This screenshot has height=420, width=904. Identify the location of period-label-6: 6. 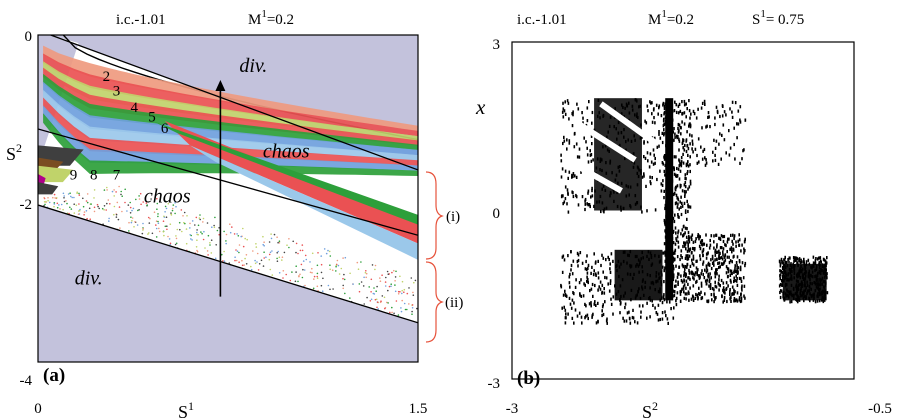
(165, 129).